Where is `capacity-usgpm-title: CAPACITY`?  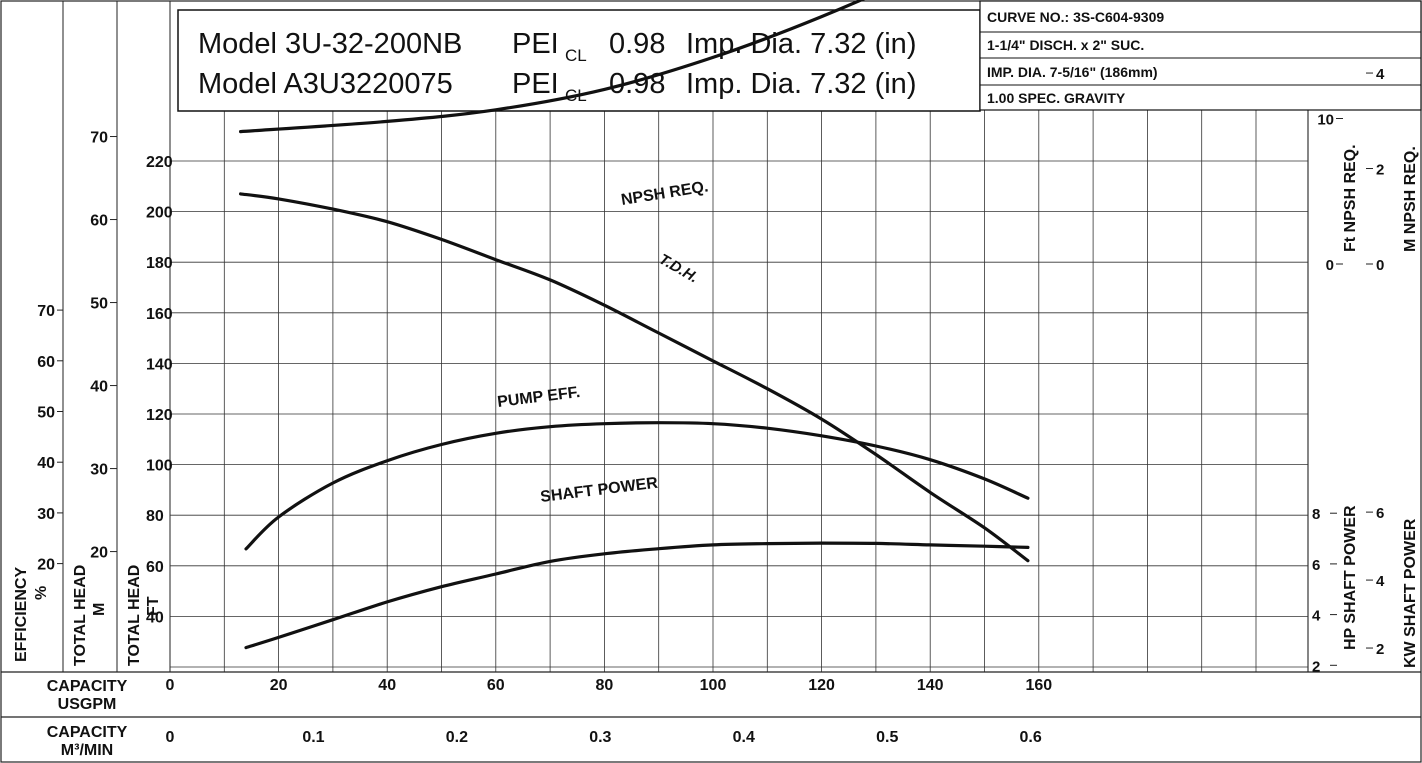 capacity-usgpm-title: CAPACITY is located at coordinates (87, 686).